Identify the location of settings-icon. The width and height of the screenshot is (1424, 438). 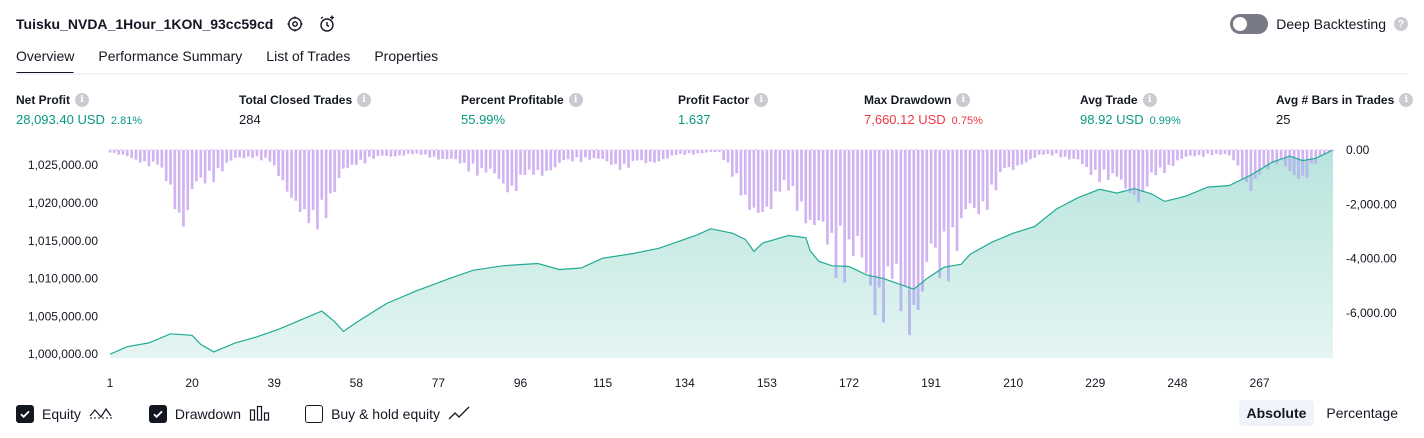
(295, 24).